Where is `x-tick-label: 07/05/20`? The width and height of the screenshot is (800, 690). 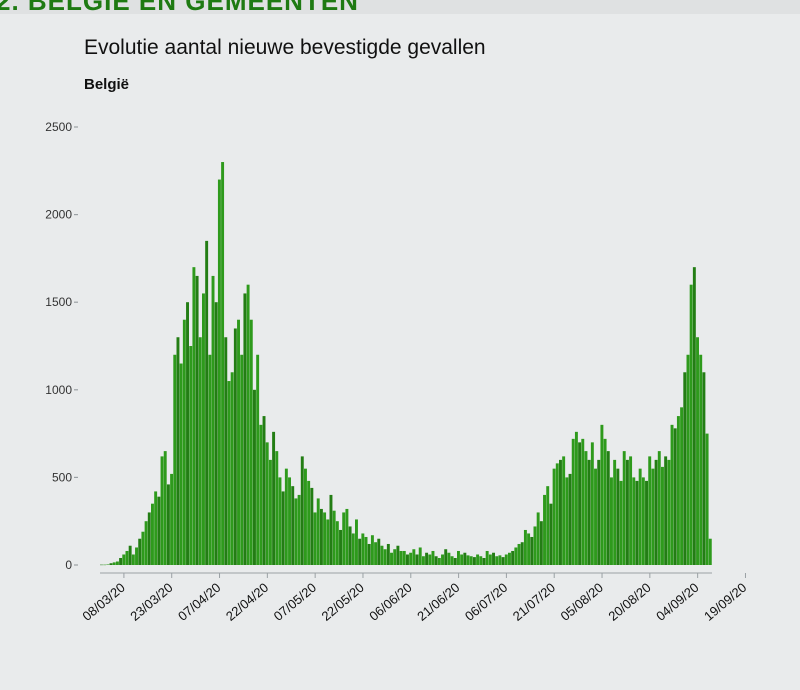 x-tick-label: 07/05/20 is located at coordinates (295, 602).